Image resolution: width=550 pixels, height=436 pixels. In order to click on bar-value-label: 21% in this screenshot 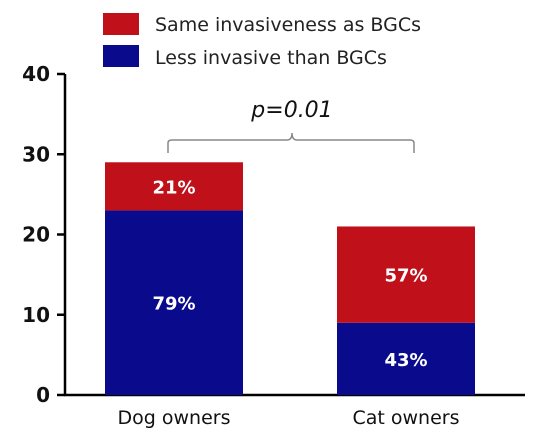, I will do `click(173, 187)`.